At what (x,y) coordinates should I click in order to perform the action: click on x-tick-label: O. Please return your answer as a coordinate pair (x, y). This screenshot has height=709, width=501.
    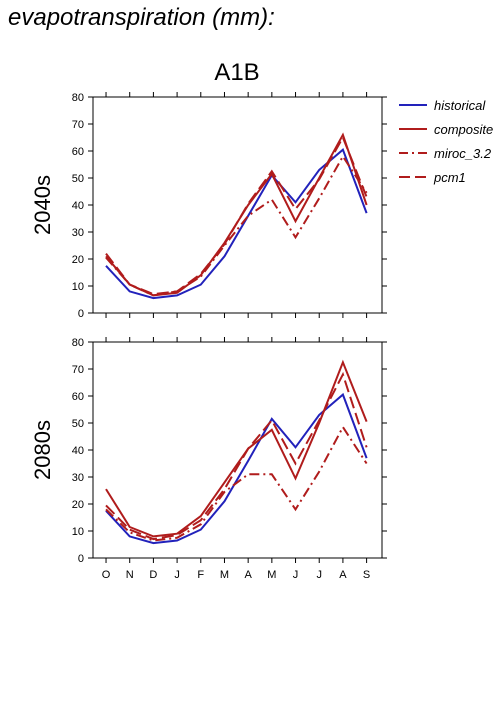
    Looking at the image, I should click on (106, 575).